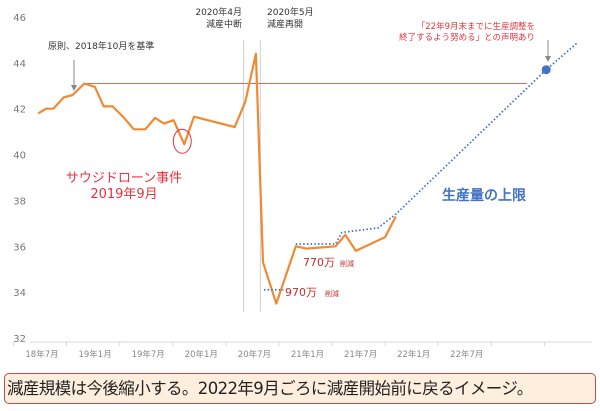  I want to click on annotation-resume-1: 2020年5月, so click(290, 12).